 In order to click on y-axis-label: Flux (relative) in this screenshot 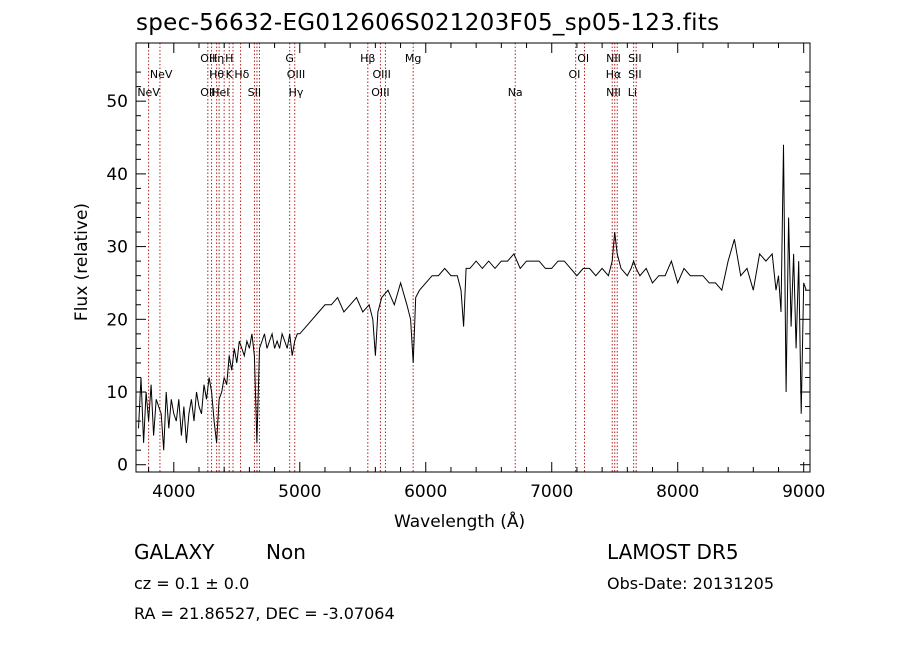, I will do `click(82, 262)`.